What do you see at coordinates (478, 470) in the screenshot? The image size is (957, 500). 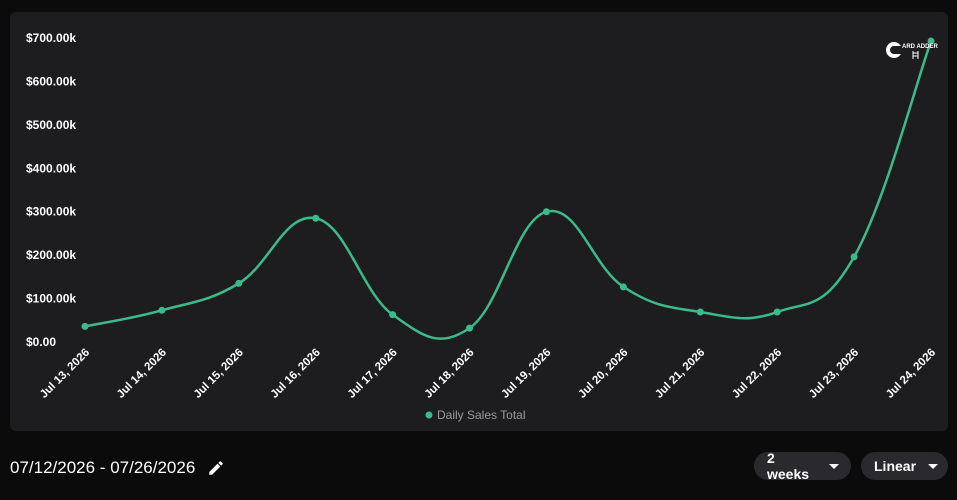 I see `controls-bar: 07/12/2026 - 07/26/2026 2 weeks Linear` at bounding box center [478, 470].